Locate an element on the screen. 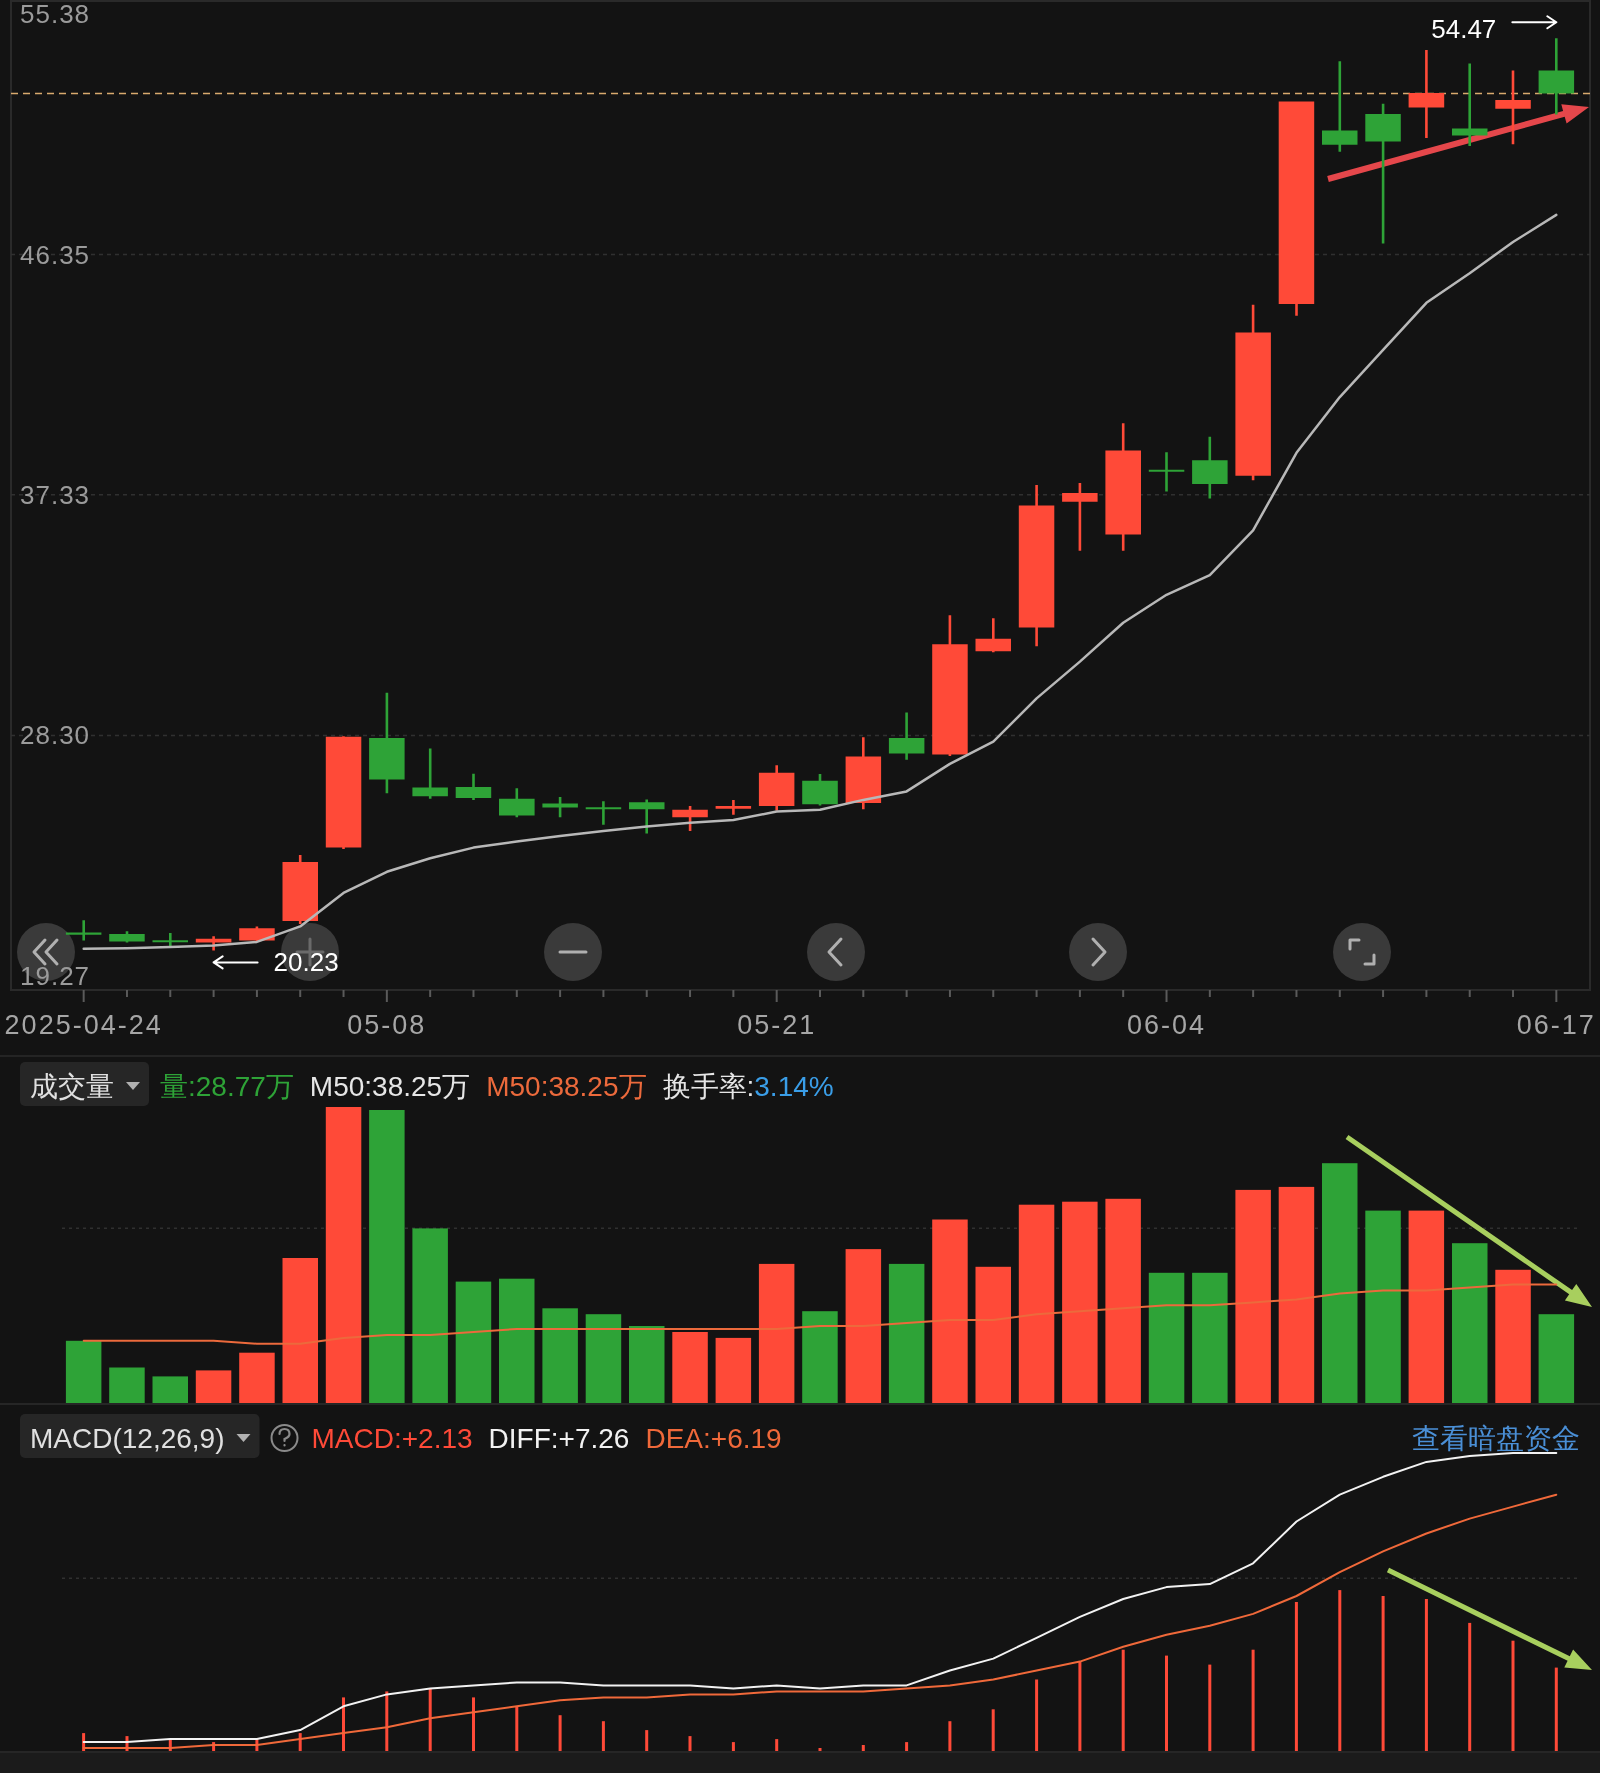 Image resolution: width=1600 pixels, height=1773 pixels. annotation: 20.23 is located at coordinates (306, 962).